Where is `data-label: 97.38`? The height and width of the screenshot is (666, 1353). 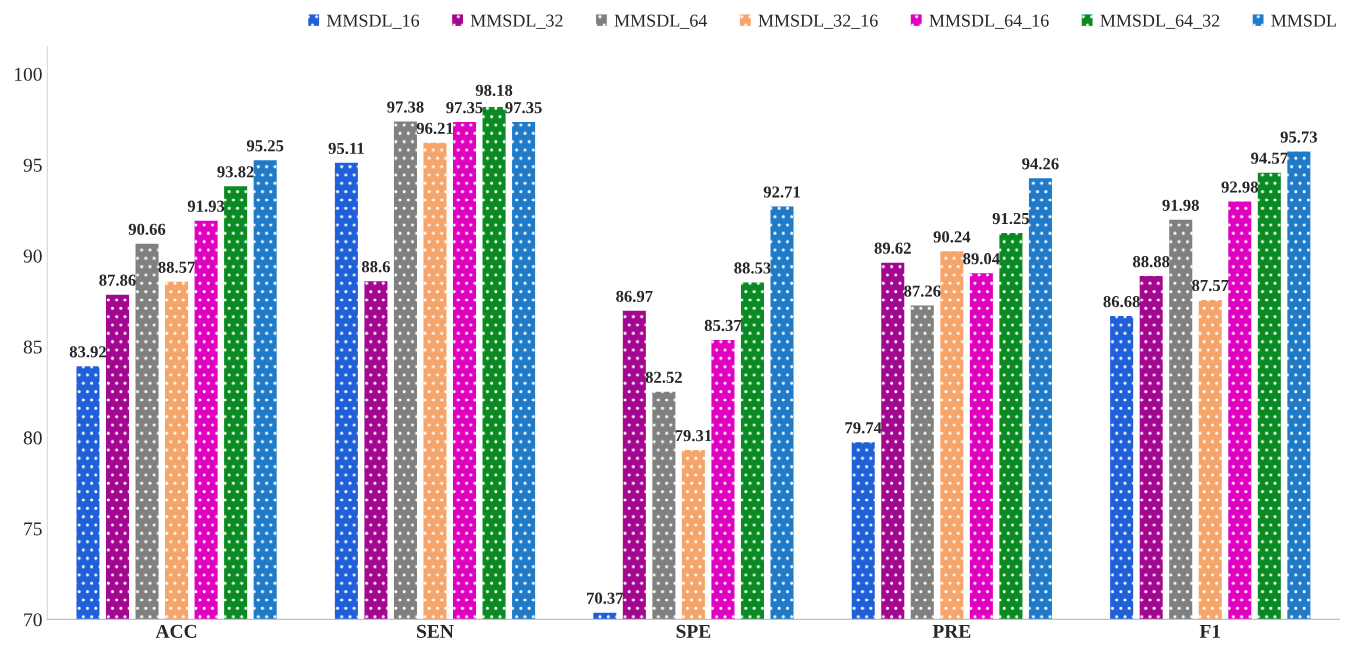 data-label: 97.38 is located at coordinates (405, 107).